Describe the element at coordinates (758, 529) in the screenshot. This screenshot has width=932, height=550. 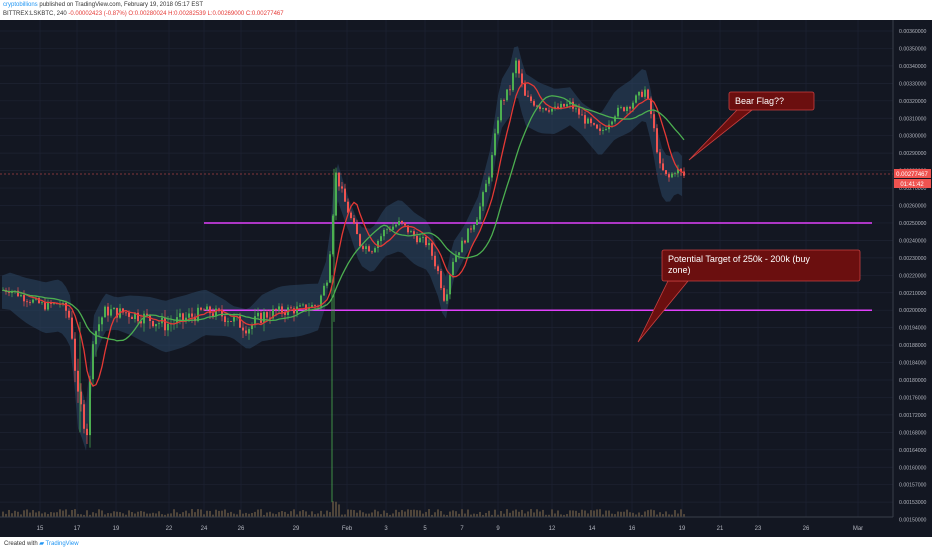
I see `time-tick-label: 23` at that location.